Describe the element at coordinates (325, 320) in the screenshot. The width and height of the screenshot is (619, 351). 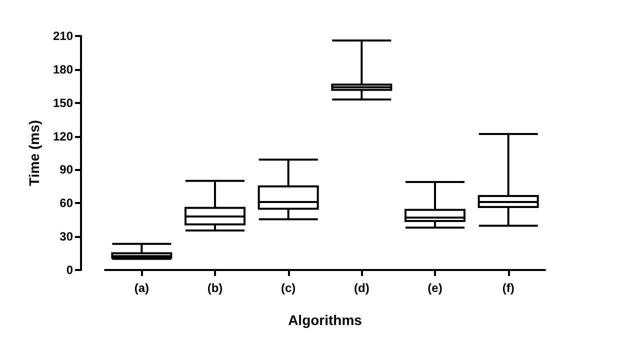
I see `x-axis-title: Algorithms` at that location.